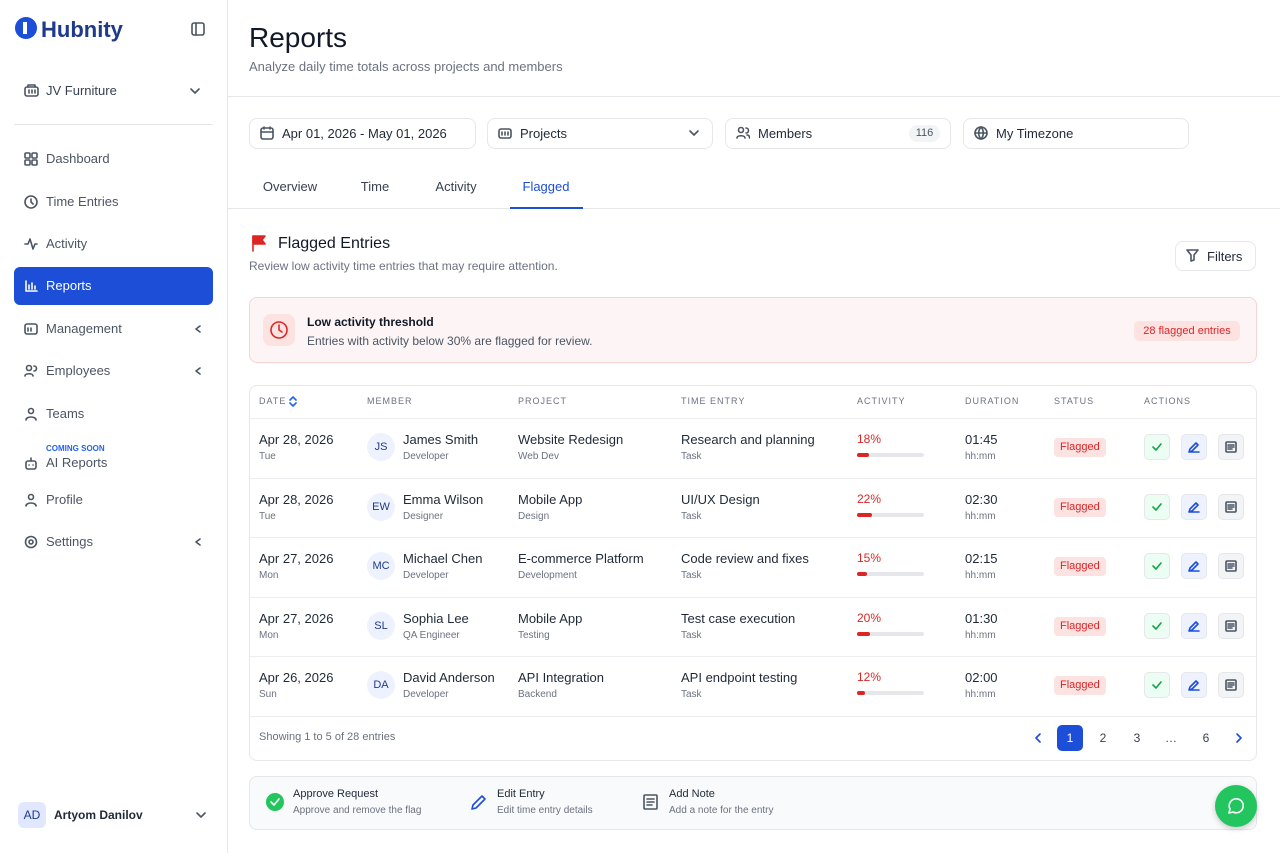 The image size is (1280, 853). What do you see at coordinates (82, 201) in the screenshot?
I see `nav-item: Time Entries` at bounding box center [82, 201].